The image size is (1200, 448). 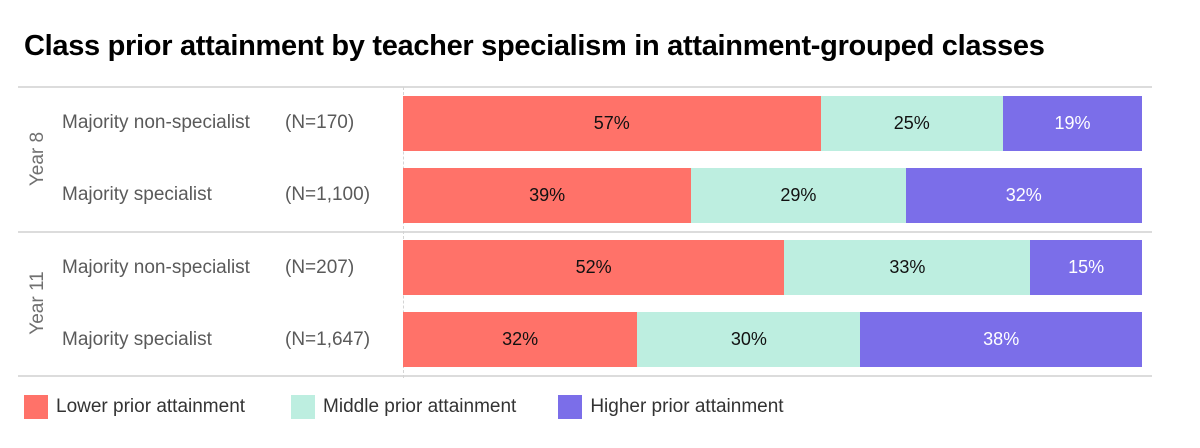 I want to click on stacked-bar-y11-nonspecialist: 52% 33% 15%, so click(x=772, y=267).